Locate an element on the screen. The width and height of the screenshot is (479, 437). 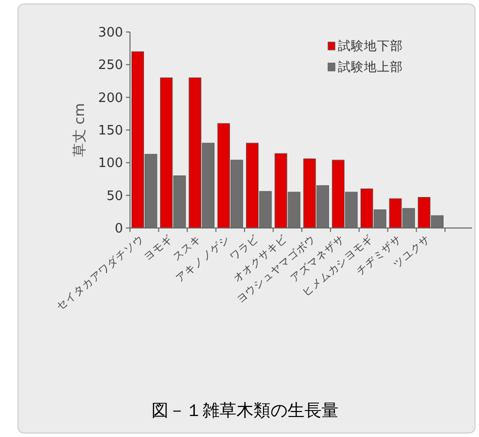
y-tick-label: 50 is located at coordinates (114, 196).